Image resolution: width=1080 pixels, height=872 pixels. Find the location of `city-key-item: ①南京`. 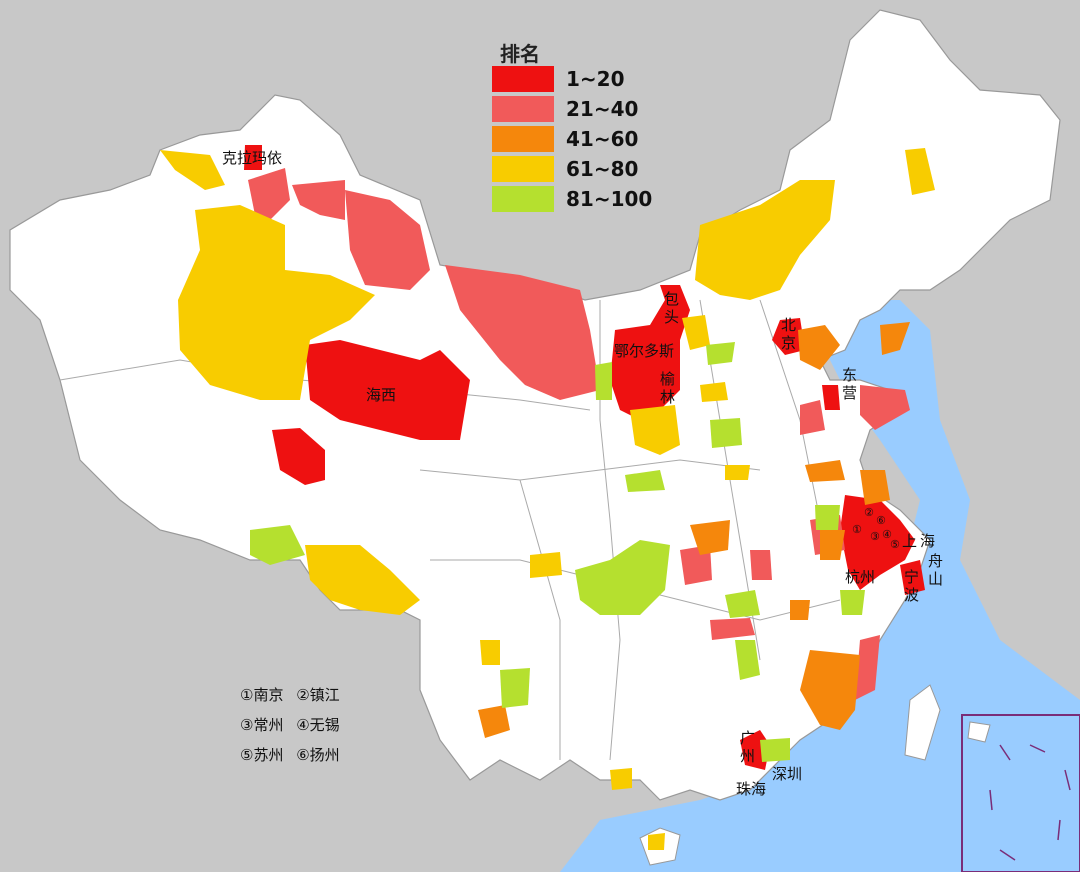

city-key-item: ①南京 is located at coordinates (262, 695).